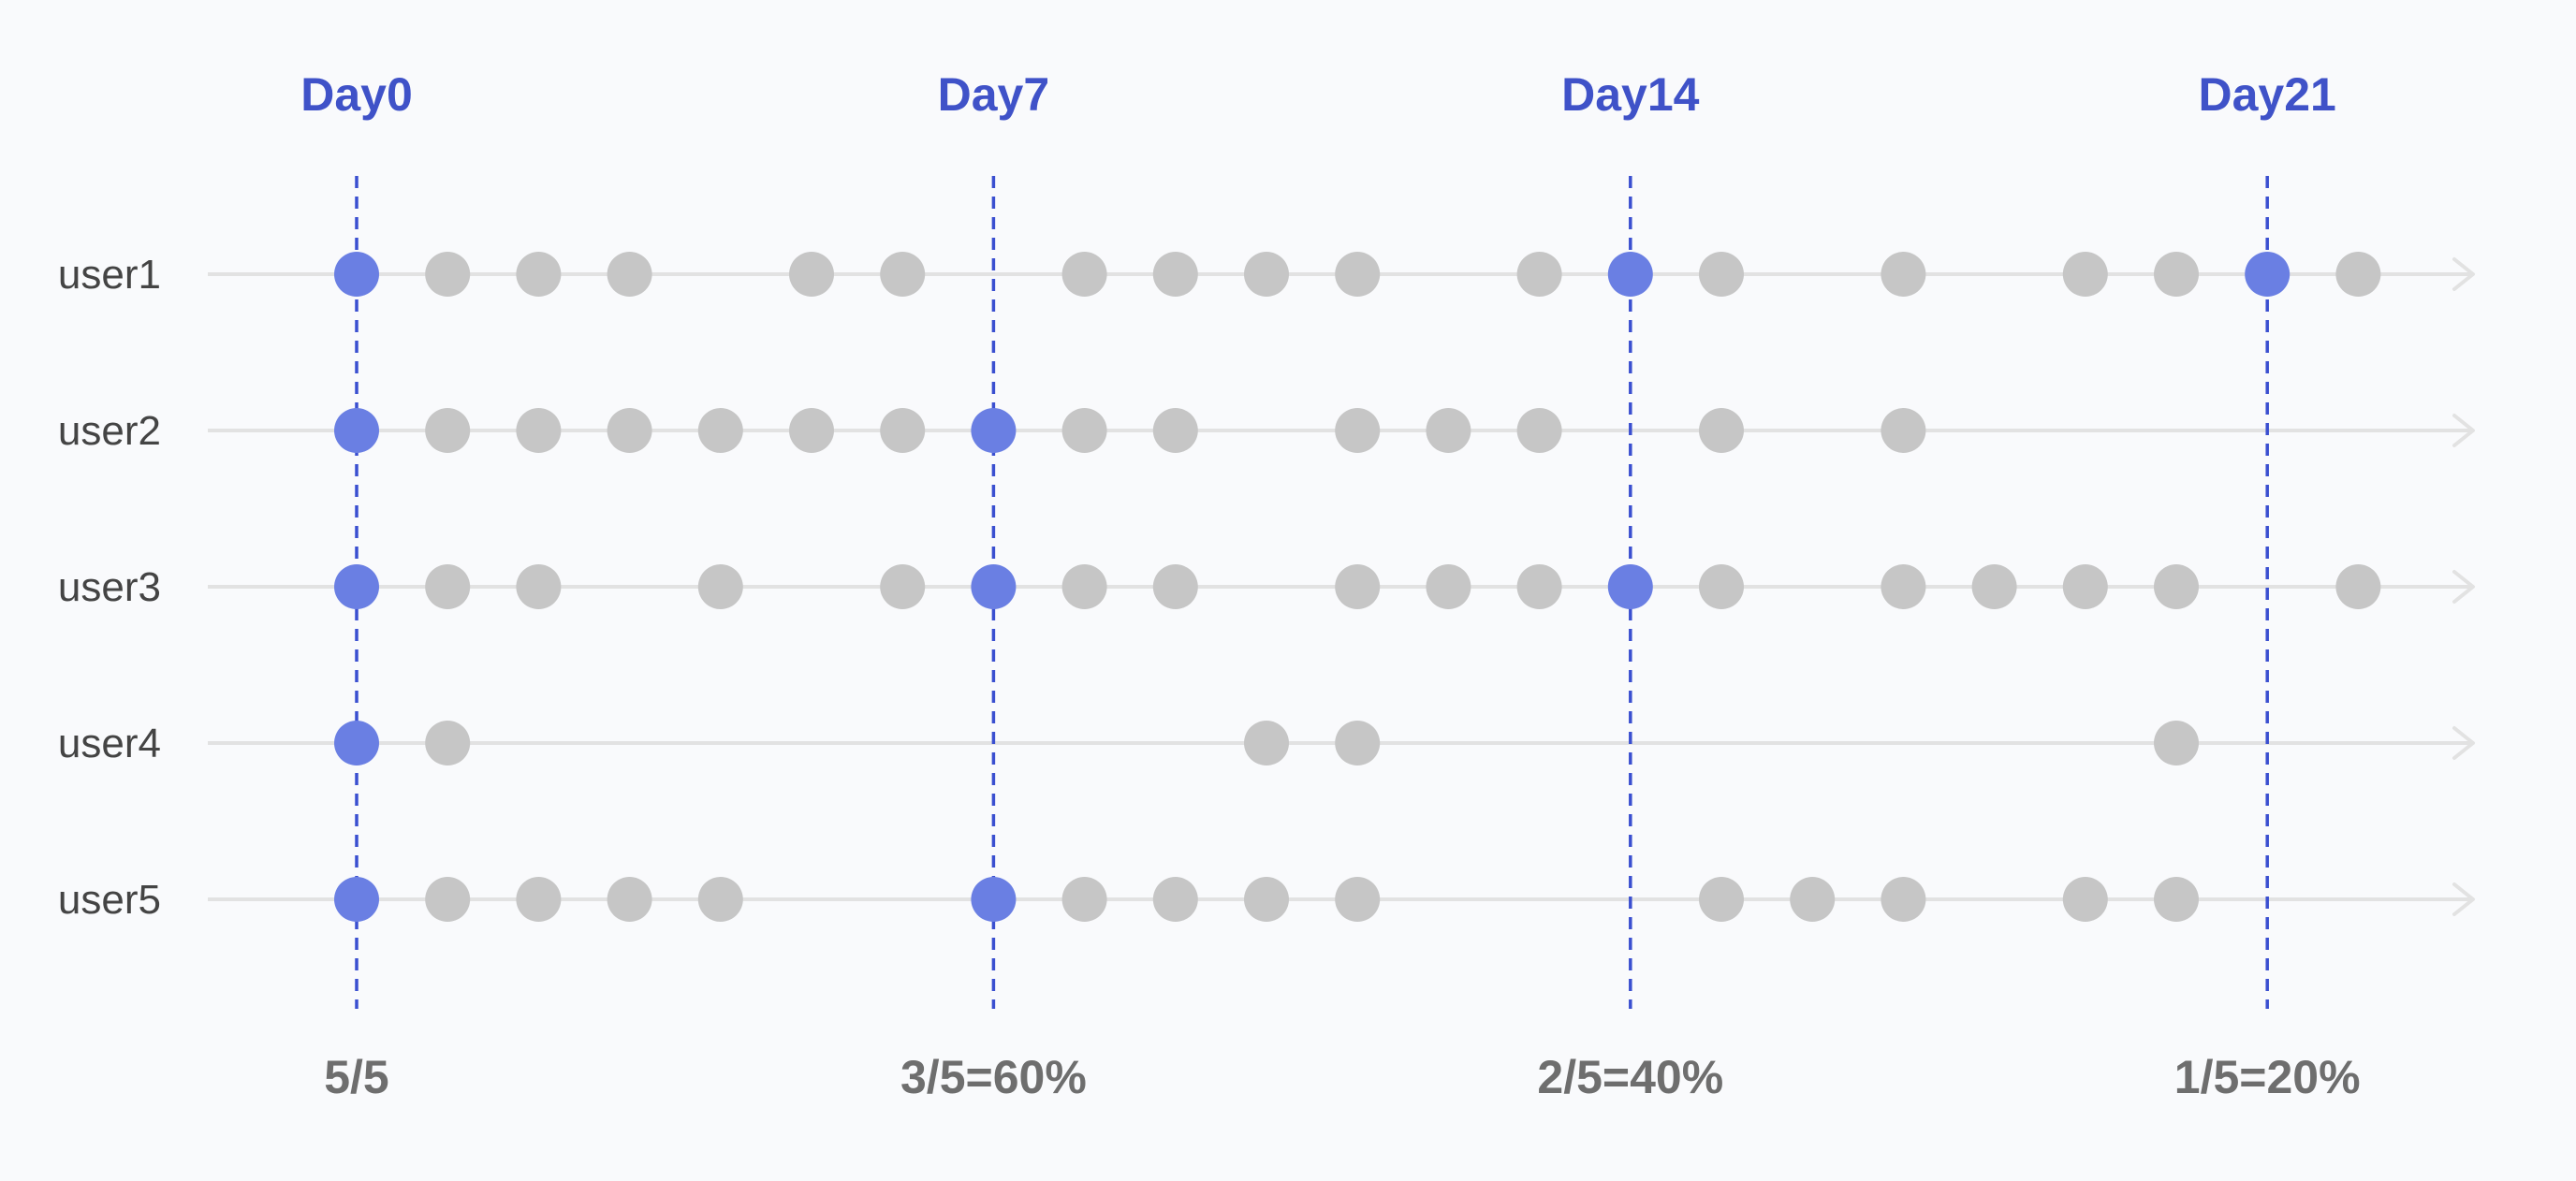 The width and height of the screenshot is (2576, 1181). Describe the element at coordinates (993, 1077) in the screenshot. I see `retention-ratio-label: 3/5=60%` at that location.